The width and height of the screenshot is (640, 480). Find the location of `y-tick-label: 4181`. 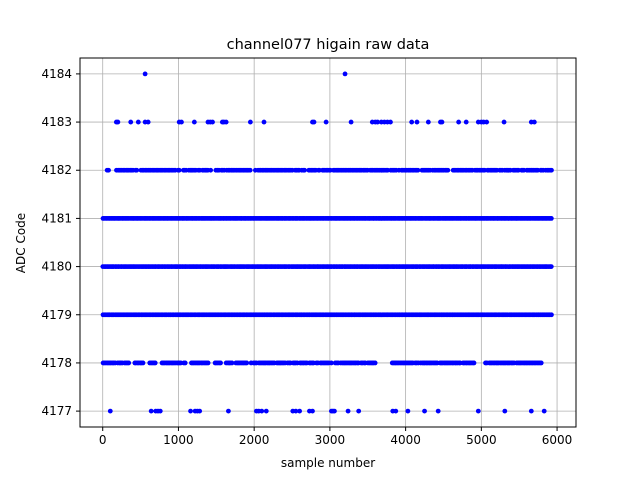

y-tick-label: 4181 is located at coordinates (56, 218).